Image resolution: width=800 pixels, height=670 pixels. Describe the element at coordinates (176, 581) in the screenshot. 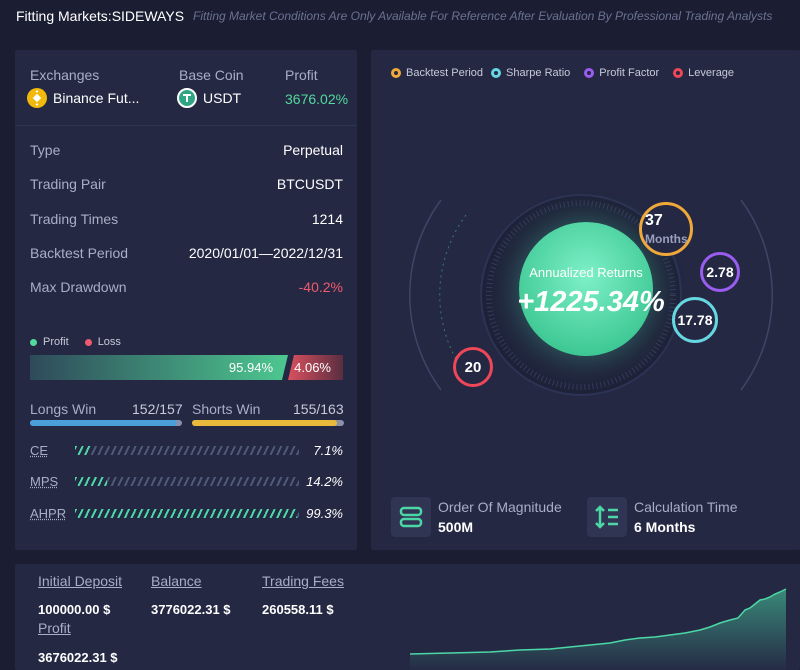

I see `balance-label: Balance` at that location.